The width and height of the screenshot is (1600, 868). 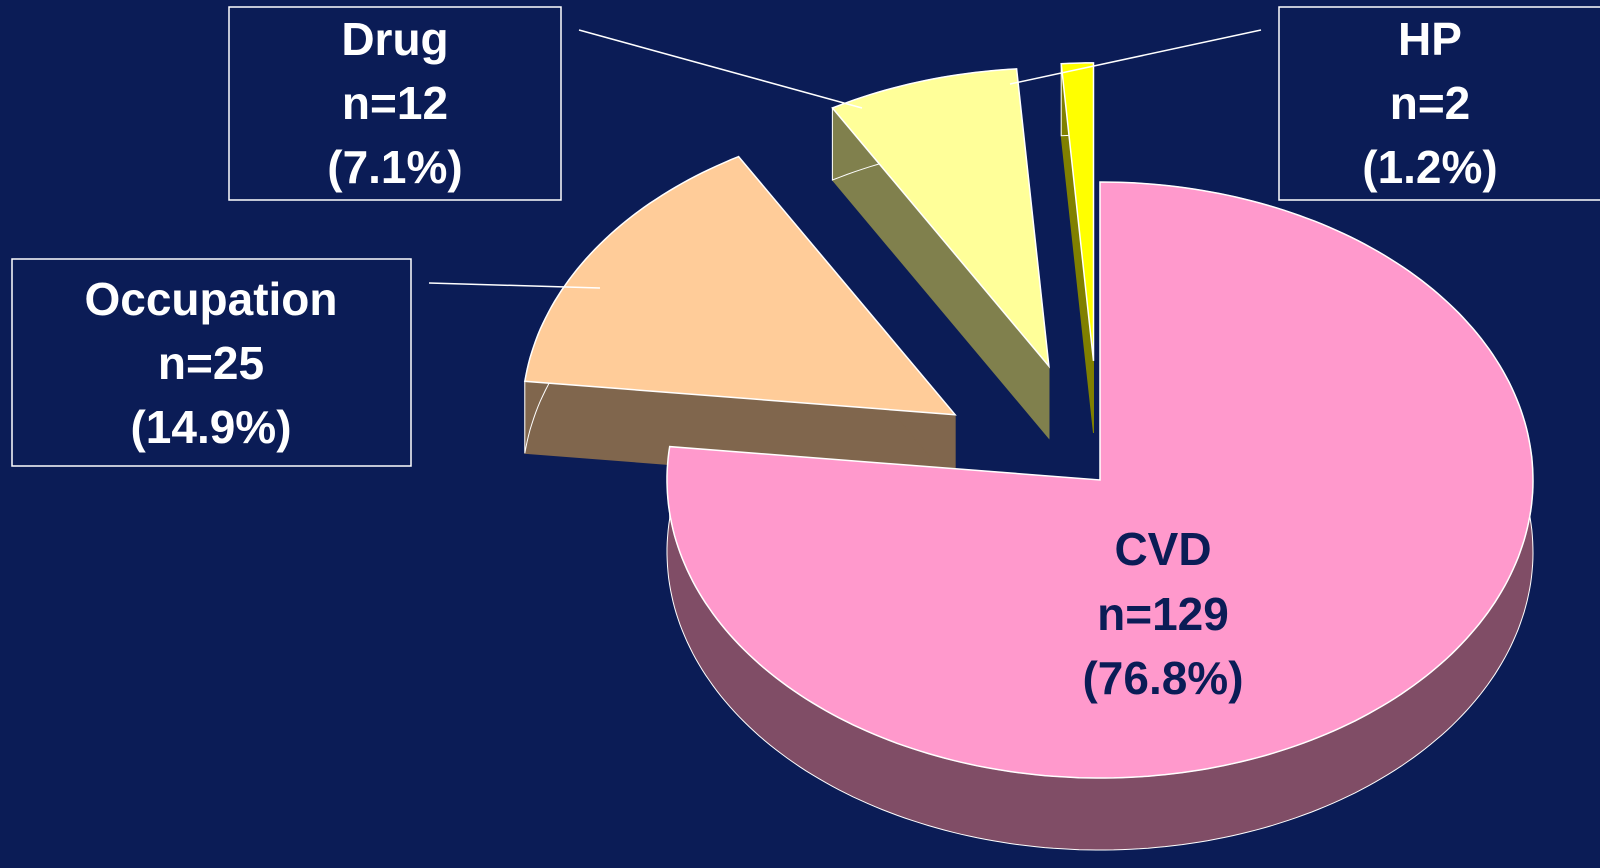 I want to click on slice-label: Drug, so click(x=394, y=39).